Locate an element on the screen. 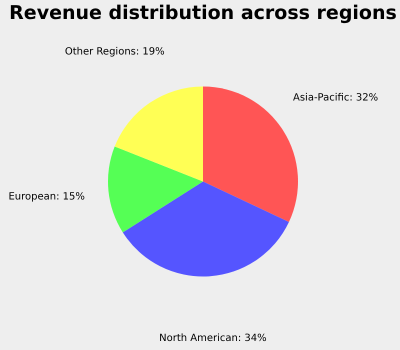 The width and height of the screenshot is (400, 350). slice-label: North American: 34% is located at coordinates (213, 338).